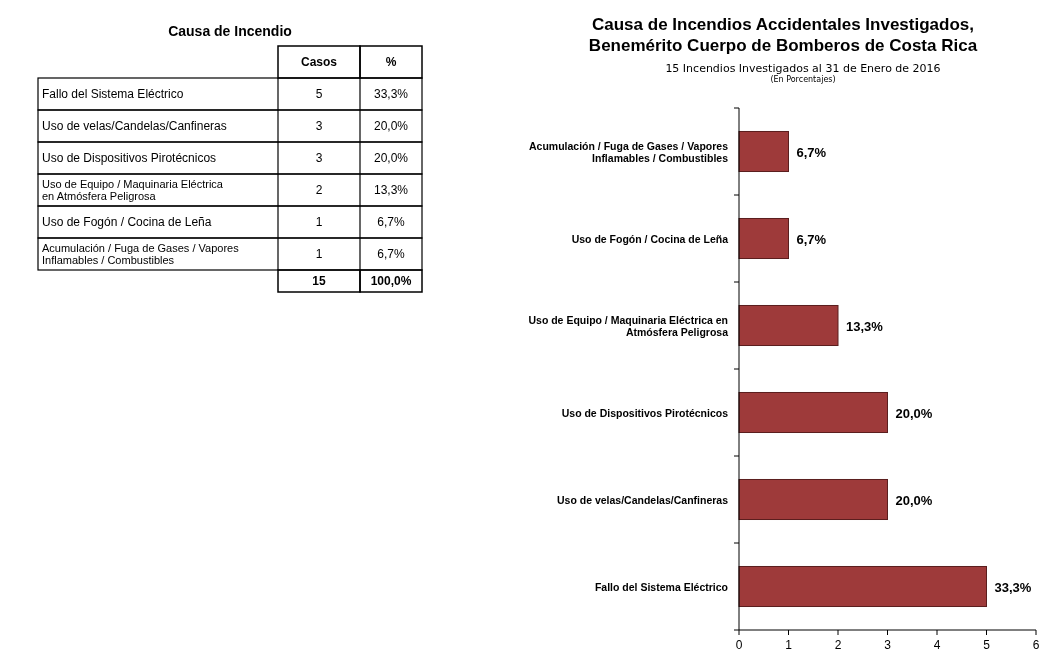  Describe the element at coordinates (113, 94) in the screenshot. I see `category-label: Fallo del Sistema Eléctrico` at that location.